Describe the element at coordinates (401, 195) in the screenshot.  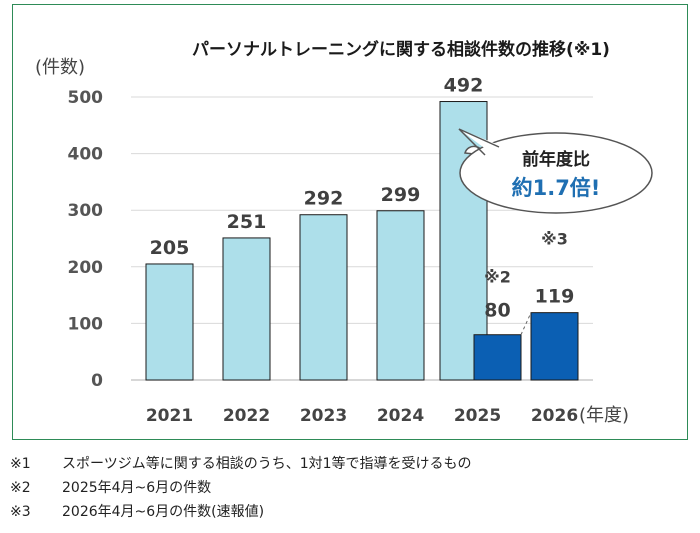
I see `data-label: 299` at that location.